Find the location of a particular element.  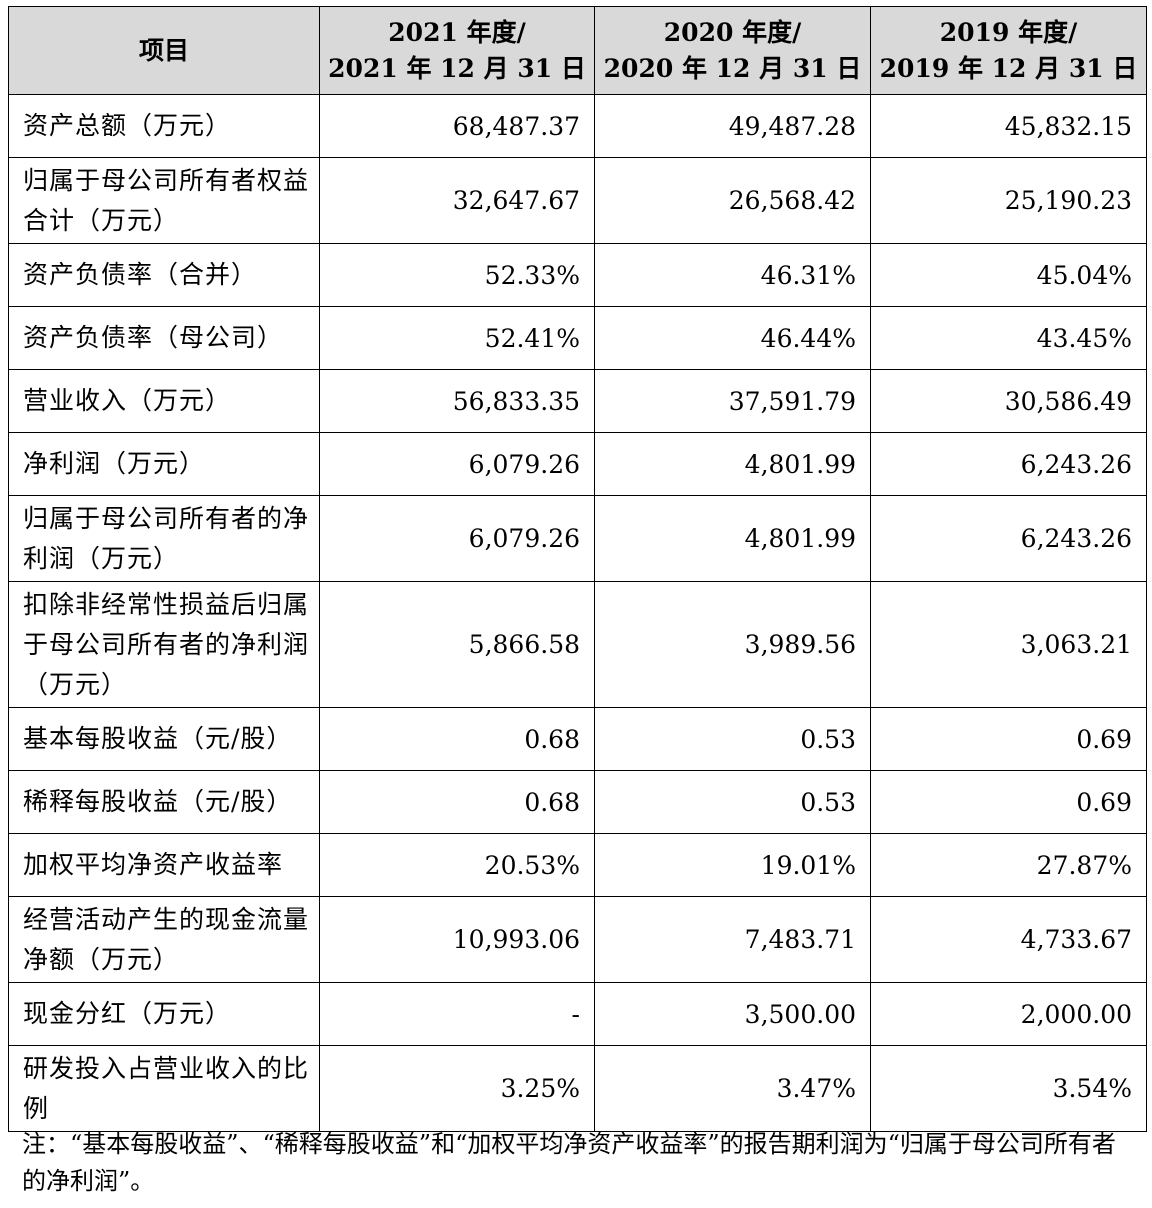

header-2020-line2: 2020 年 12 月 31 日 is located at coordinates (732, 68).